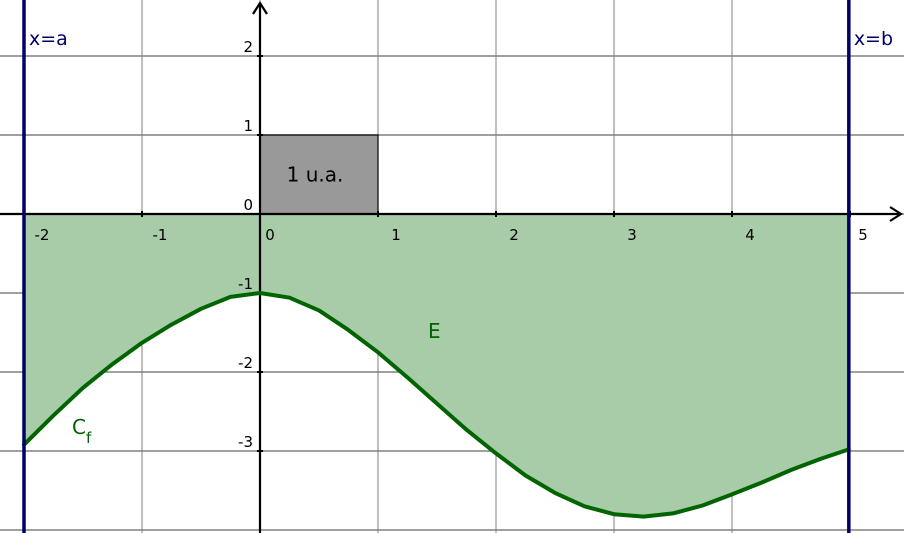 The width and height of the screenshot is (904, 533). Describe the element at coordinates (248, 47) in the screenshot. I see `y-tick-label: 2` at that location.